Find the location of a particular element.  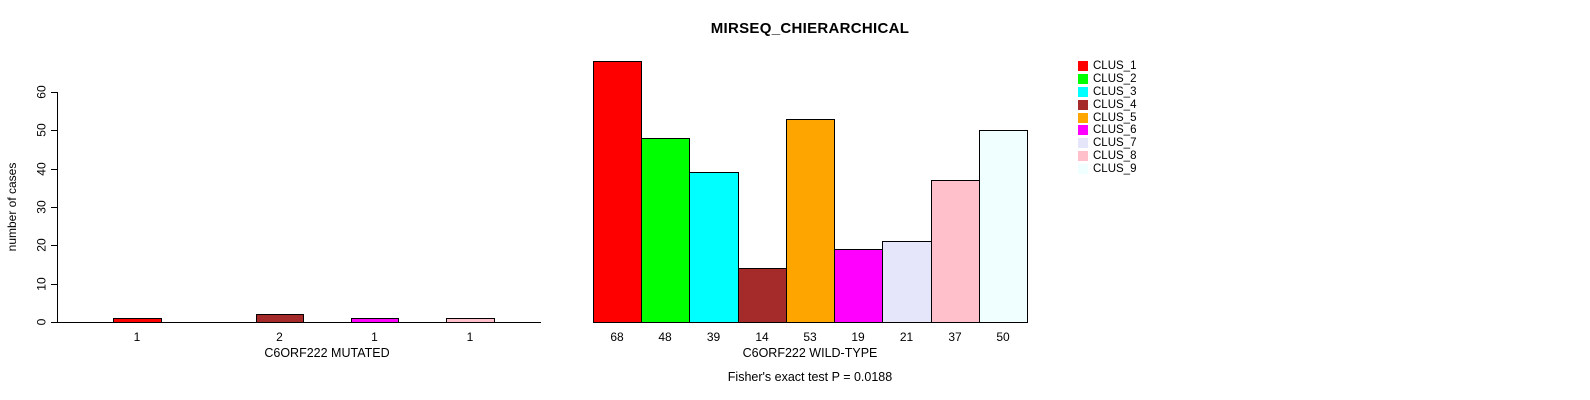

group-label-mutated: C6ORF222 MUTATED is located at coordinates (327, 353).